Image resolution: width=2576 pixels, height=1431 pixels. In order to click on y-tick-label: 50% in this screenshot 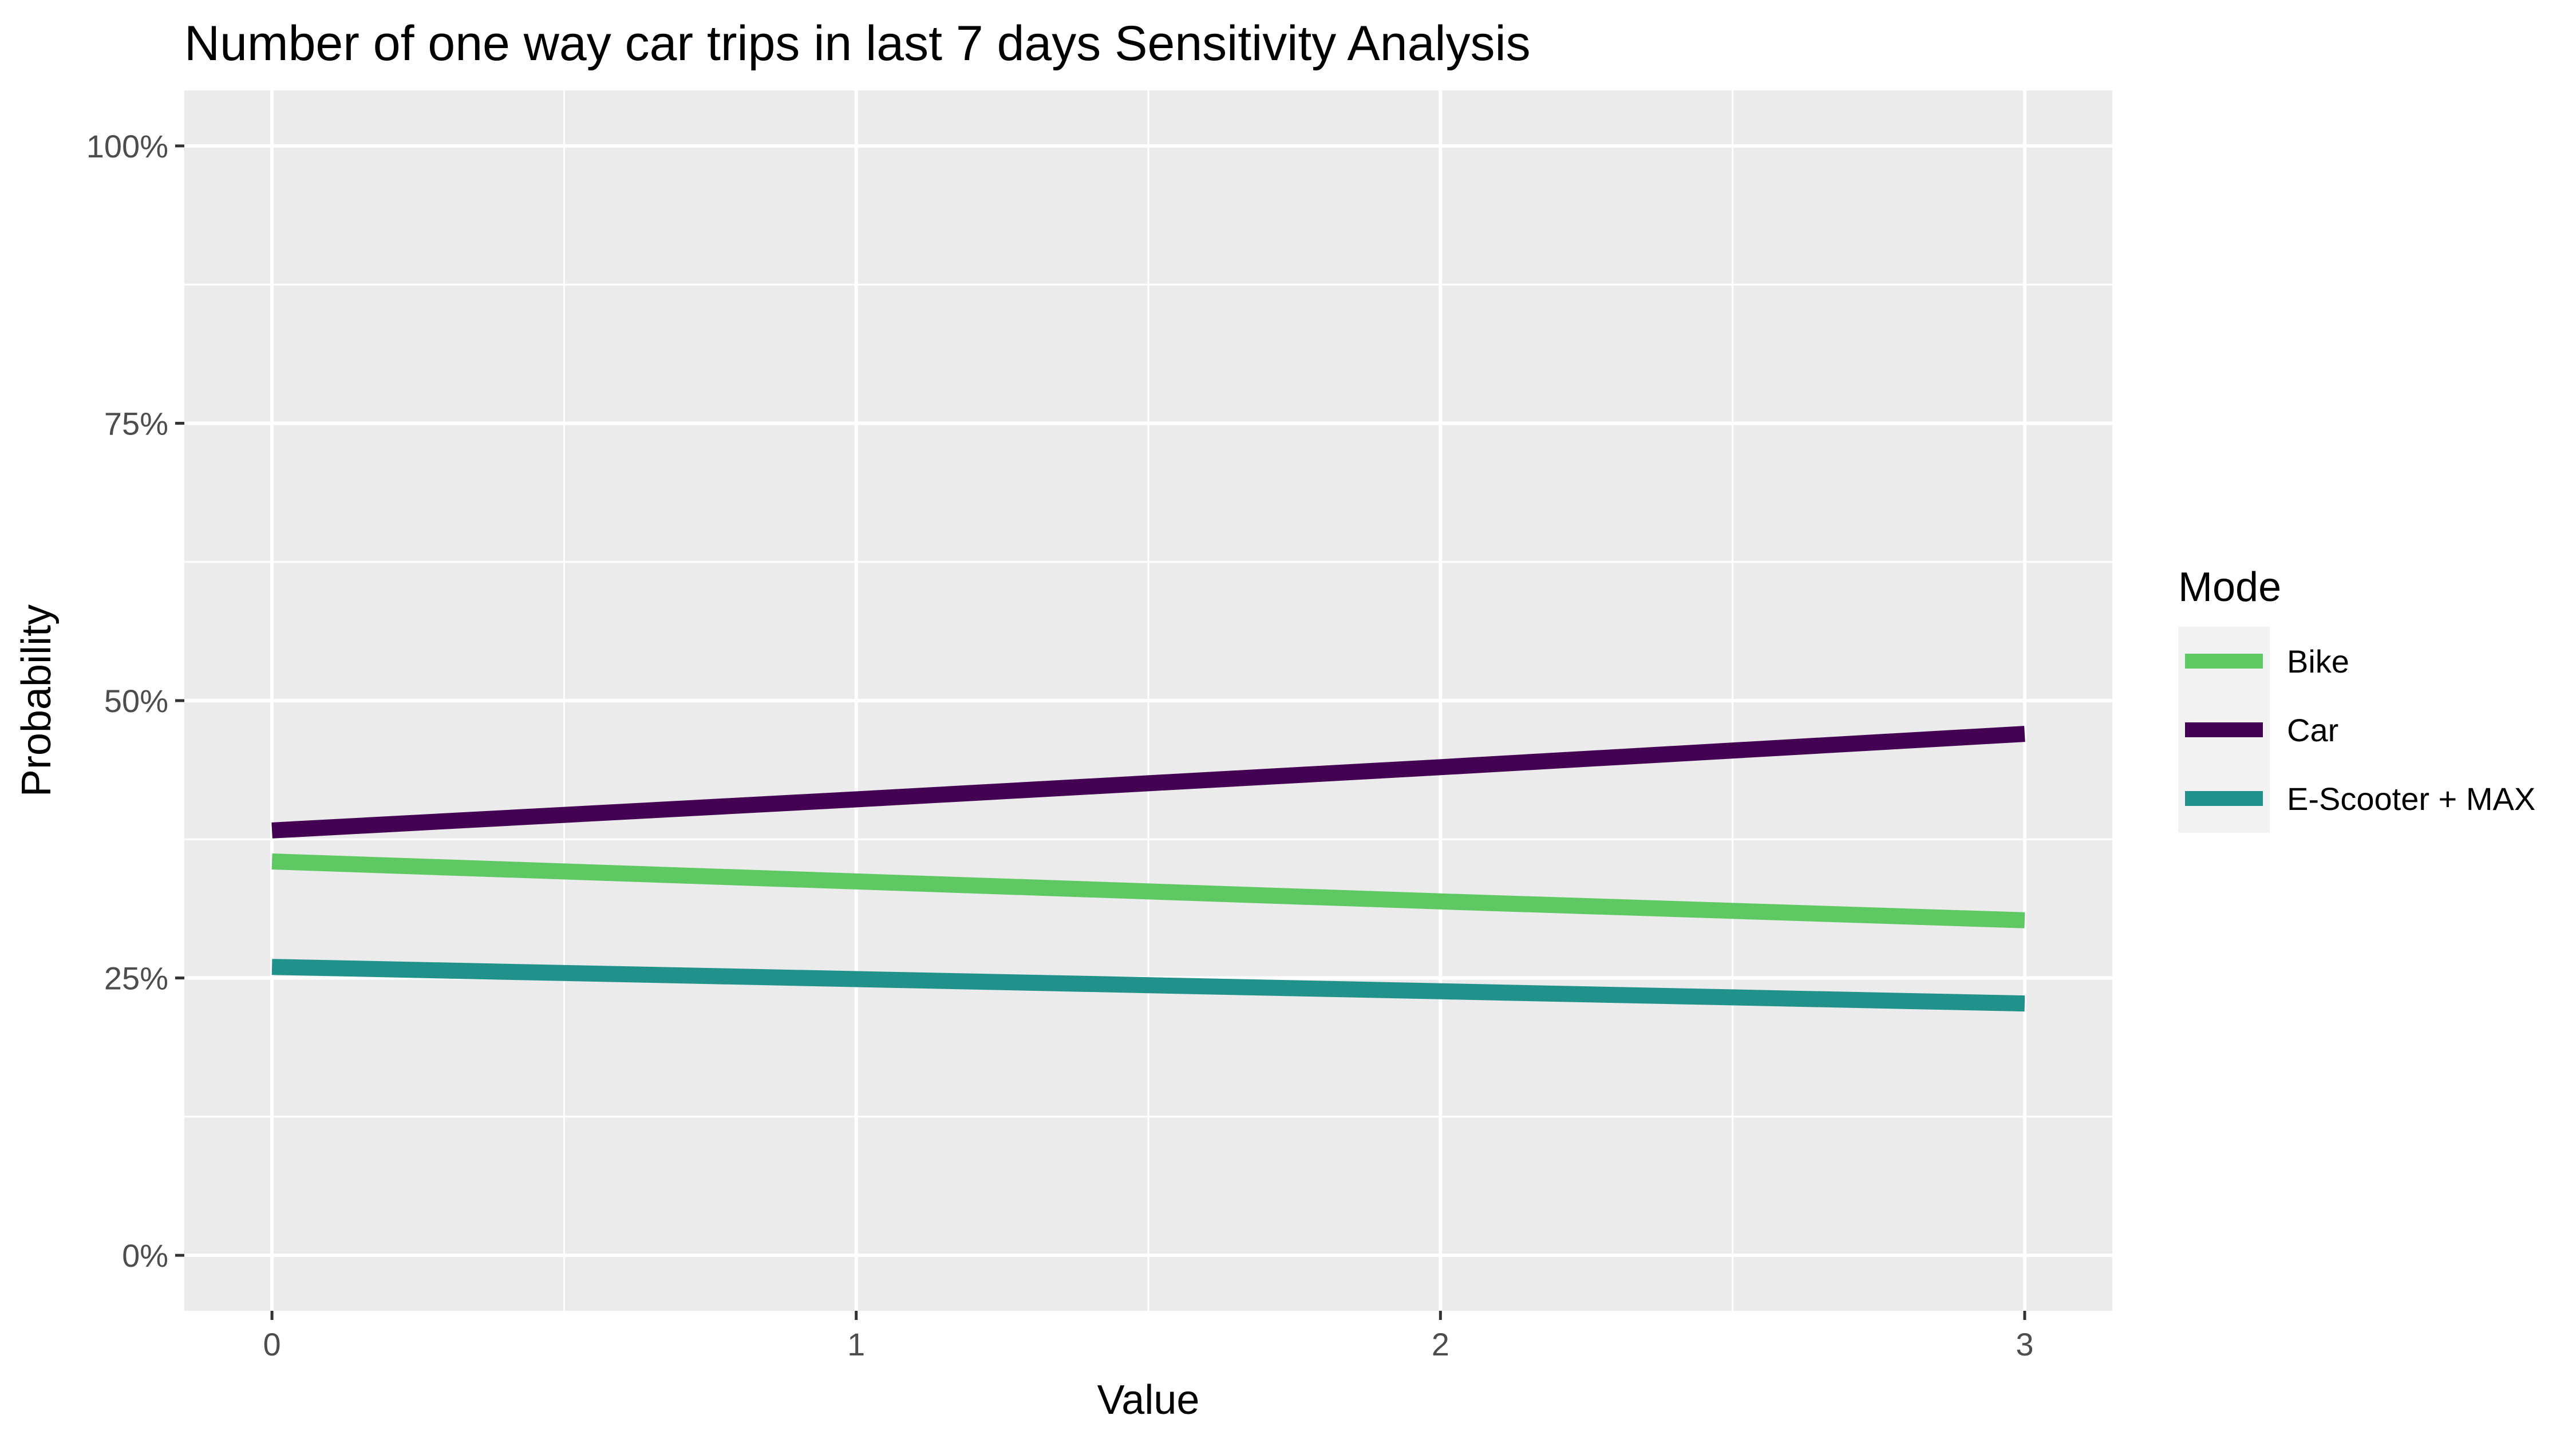, I will do `click(136, 701)`.